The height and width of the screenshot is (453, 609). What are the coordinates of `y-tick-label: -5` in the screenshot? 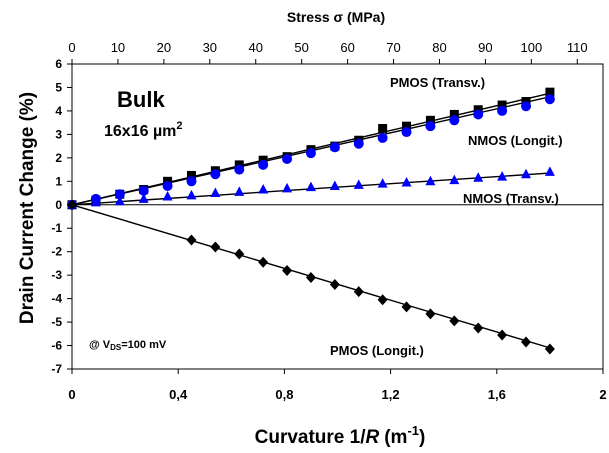 It's located at (56, 322).